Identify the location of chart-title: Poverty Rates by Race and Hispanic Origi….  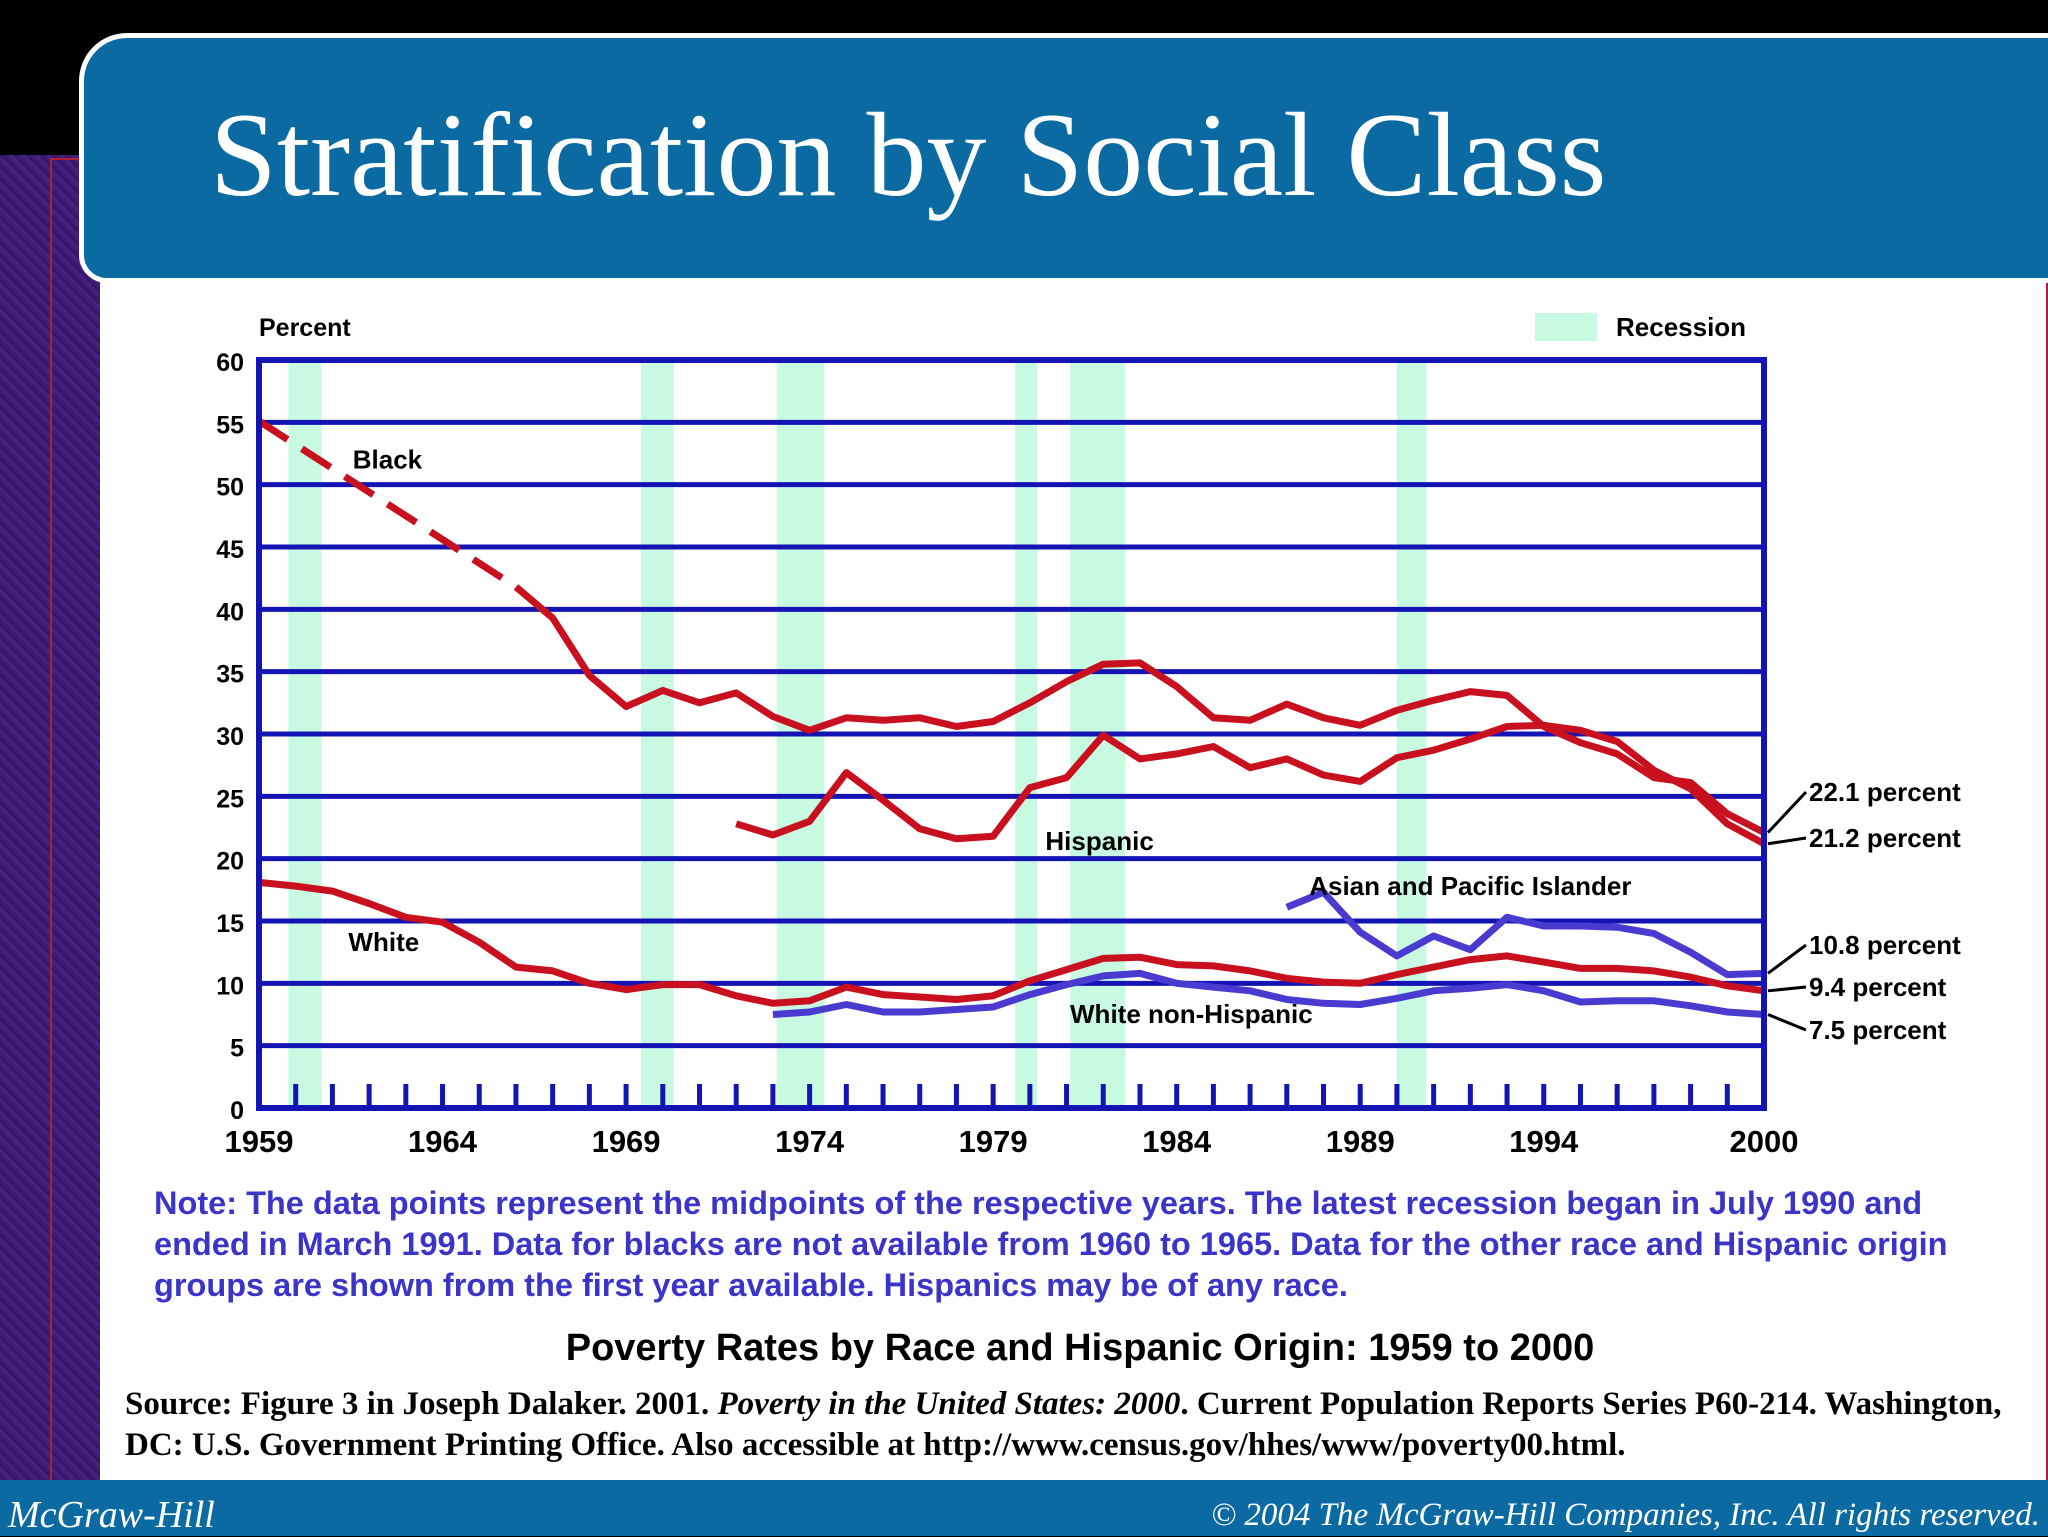
(1080, 1348).